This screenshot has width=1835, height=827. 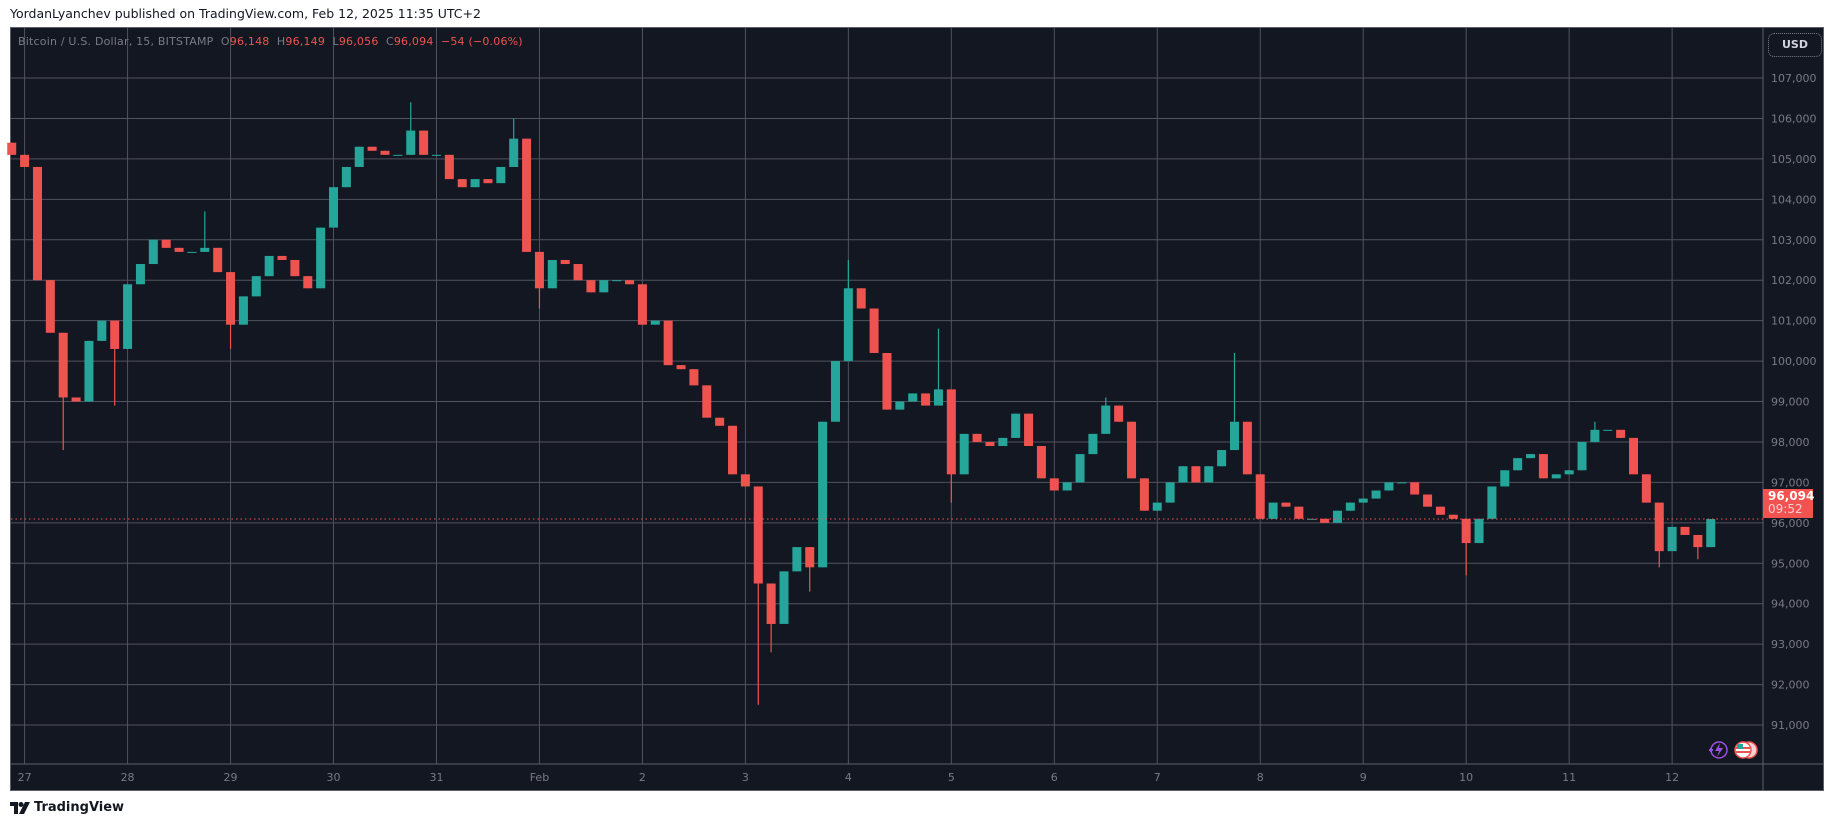 What do you see at coordinates (128, 777) in the screenshot?
I see `x-tick-label: 28` at bounding box center [128, 777].